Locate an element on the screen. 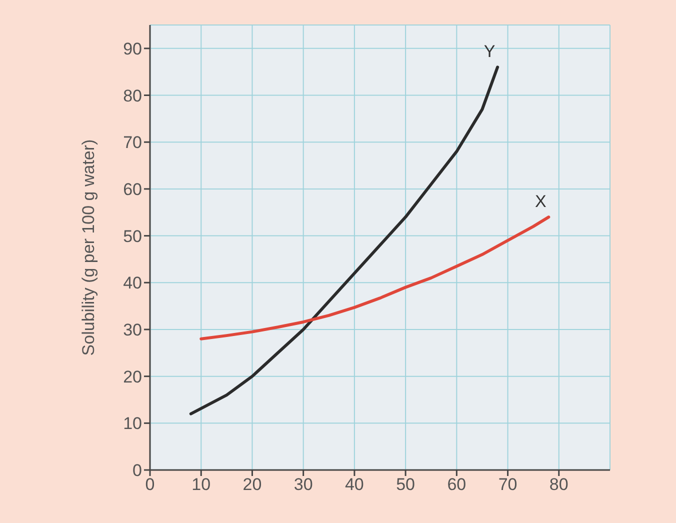  y-tick-label: 0 is located at coordinates (137, 470).